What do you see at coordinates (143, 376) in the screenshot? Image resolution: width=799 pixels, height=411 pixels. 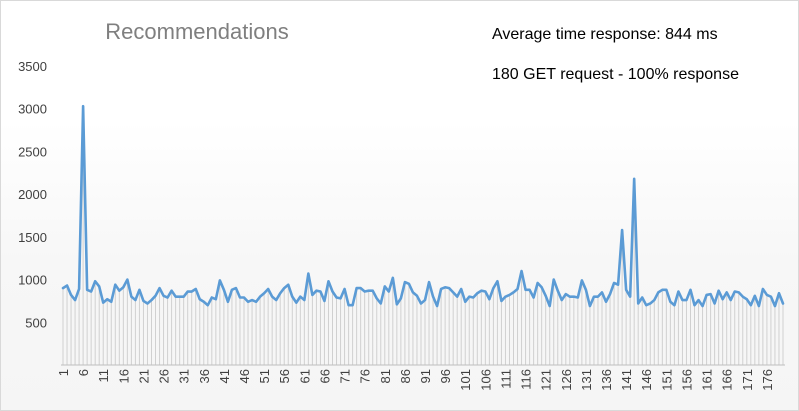 I see `x-tick-label: 21` at bounding box center [143, 376].